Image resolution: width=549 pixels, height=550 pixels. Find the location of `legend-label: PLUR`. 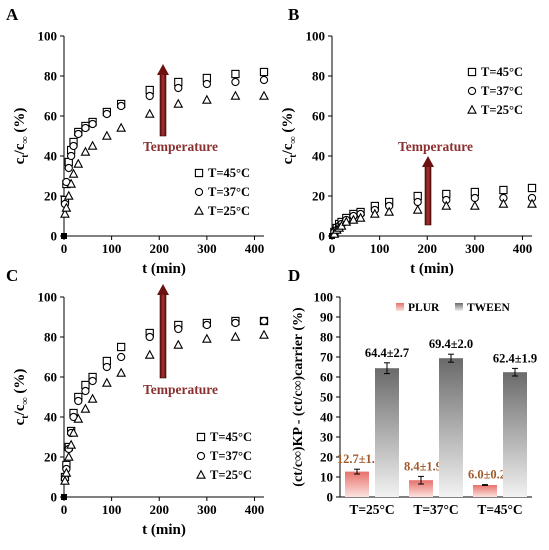

legend-label: PLUR is located at coordinates (424, 308).